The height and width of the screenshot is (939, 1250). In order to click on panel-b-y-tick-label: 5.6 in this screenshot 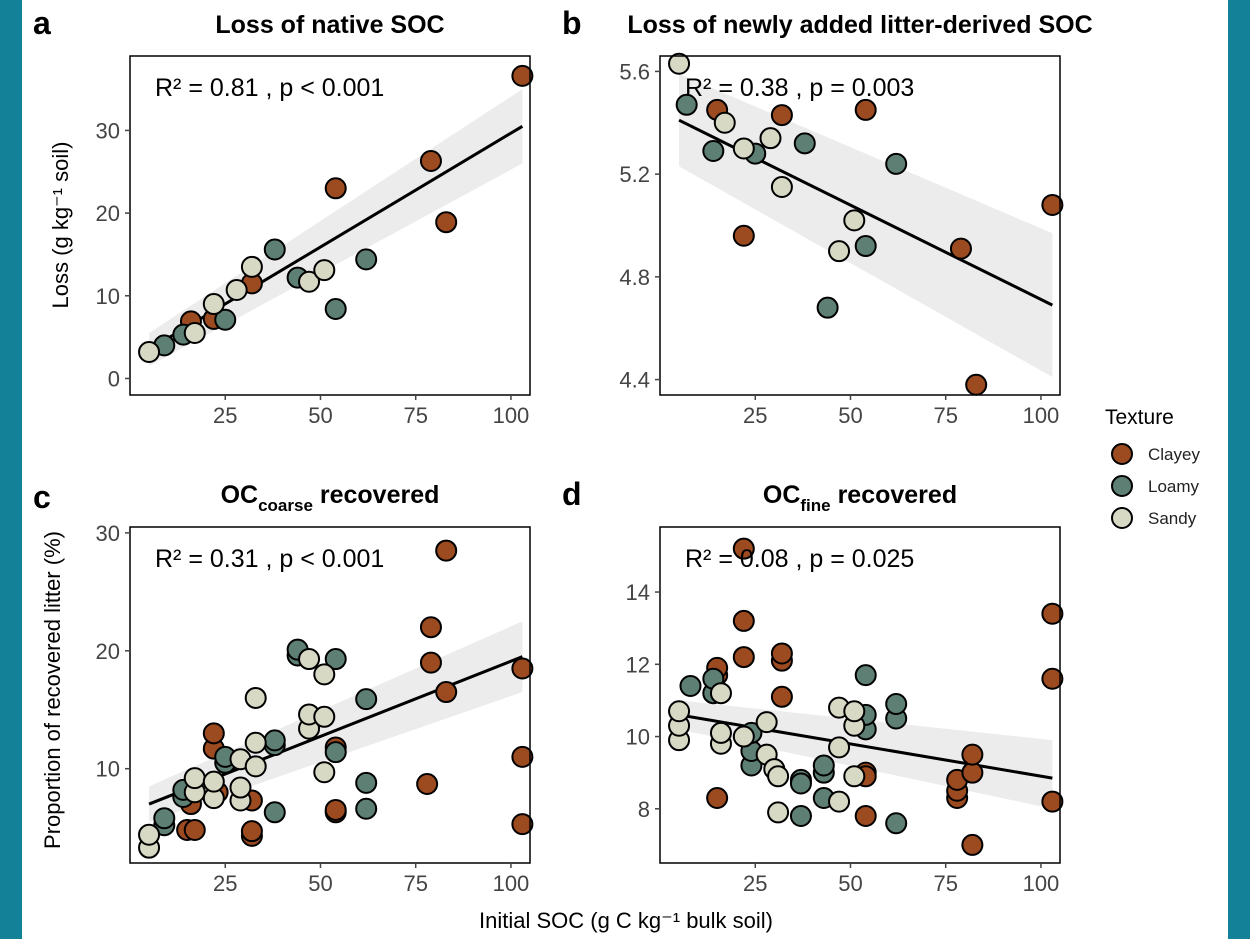, I will do `click(634, 71)`.